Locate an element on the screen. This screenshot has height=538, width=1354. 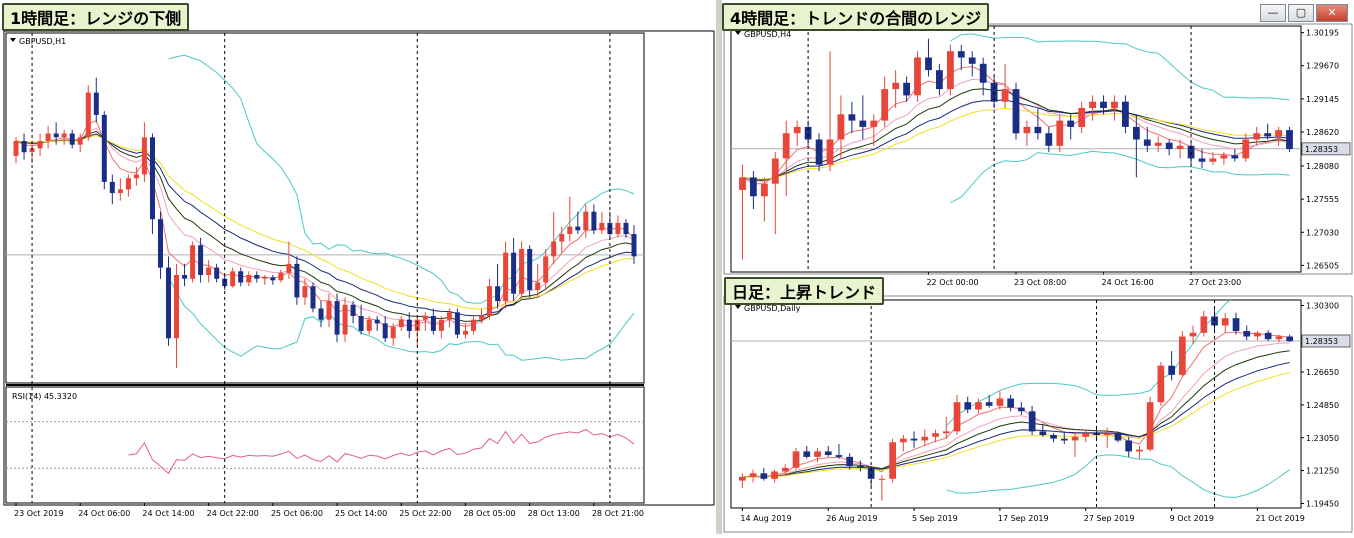
d1-ma-pink-line is located at coordinates (1016, 410).